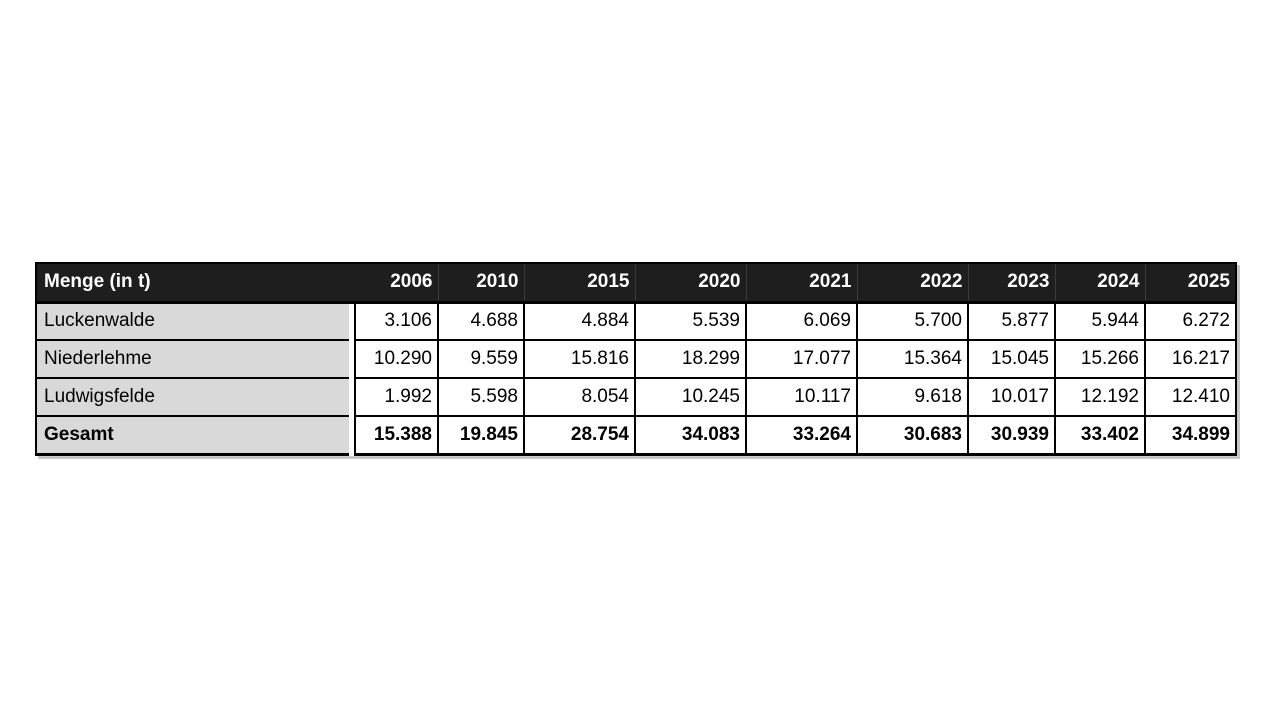 The width and height of the screenshot is (1280, 720). What do you see at coordinates (1011, 359) in the screenshot?
I see `value-cell: 15.045` at bounding box center [1011, 359].